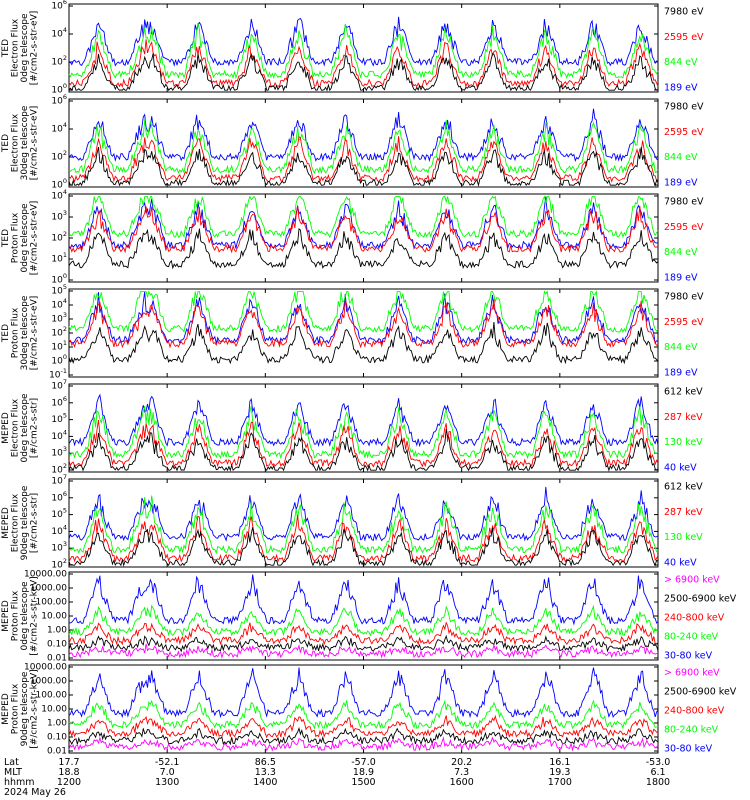 The height and width of the screenshot is (800, 750). Describe the element at coordinates (167, 762) in the screenshot. I see `footer-lat-value: -52.1` at that location.